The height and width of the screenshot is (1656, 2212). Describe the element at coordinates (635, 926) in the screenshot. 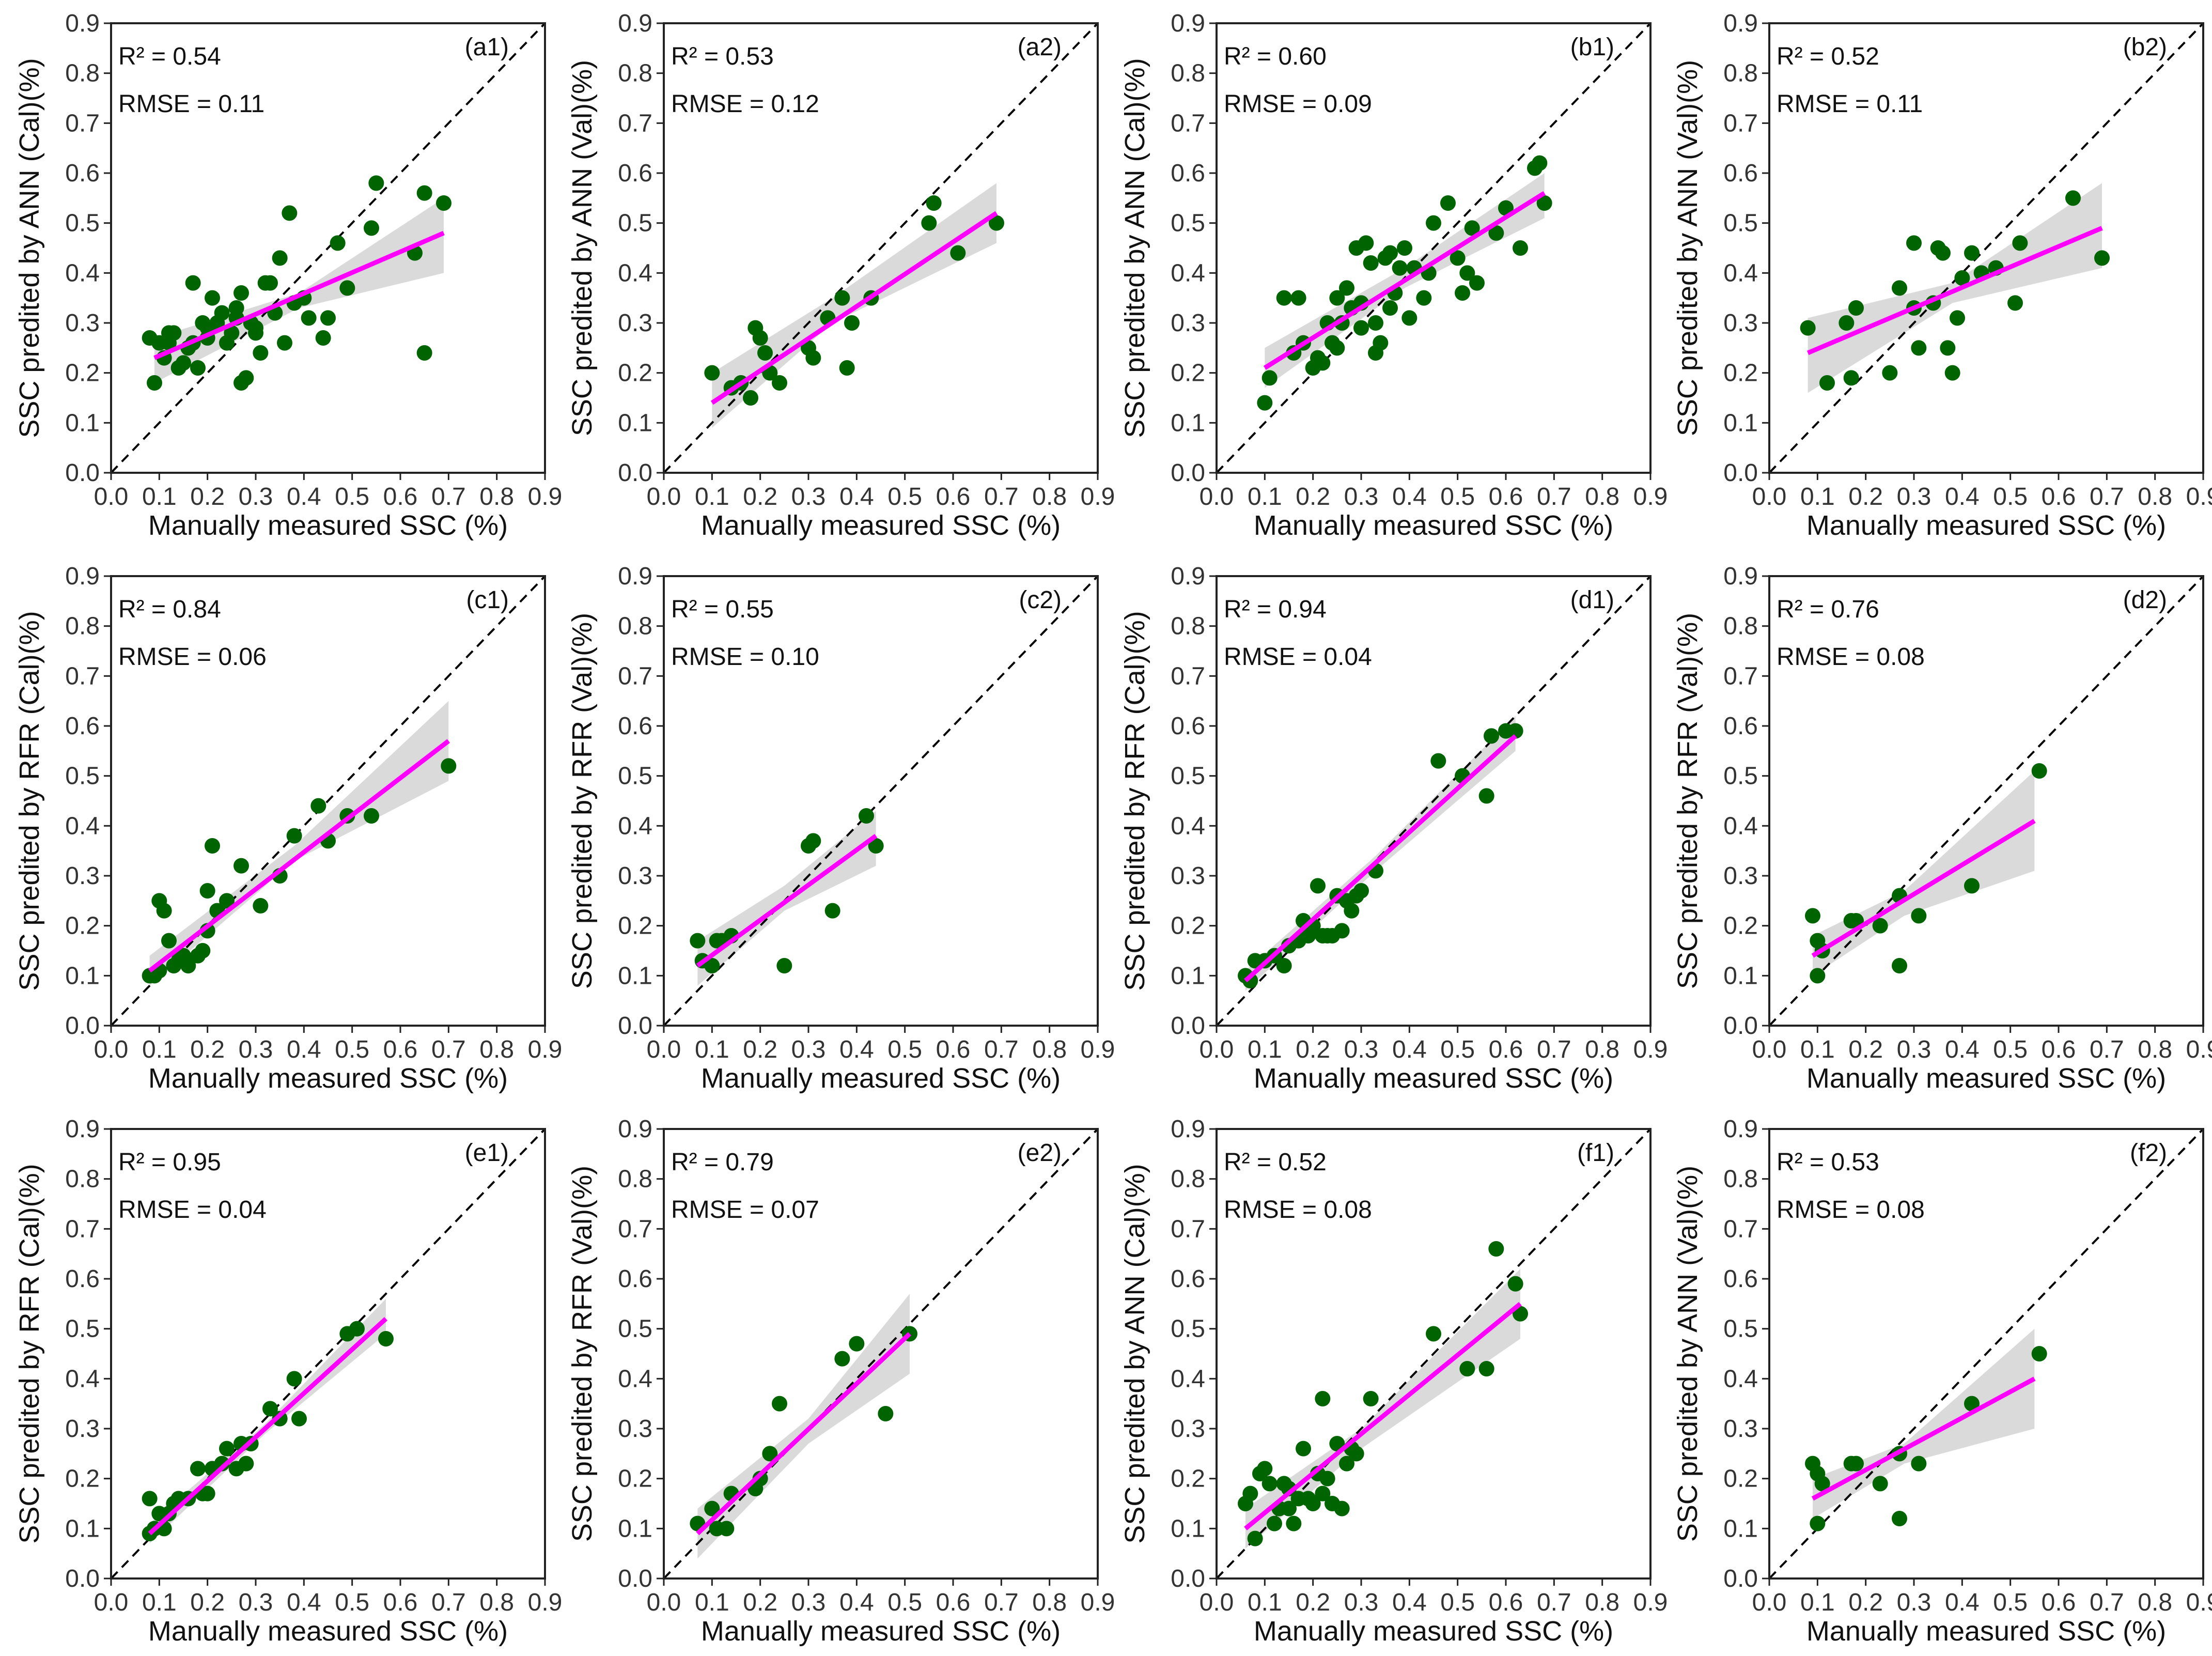

I see `y-tick-label: 0.2` at that location.